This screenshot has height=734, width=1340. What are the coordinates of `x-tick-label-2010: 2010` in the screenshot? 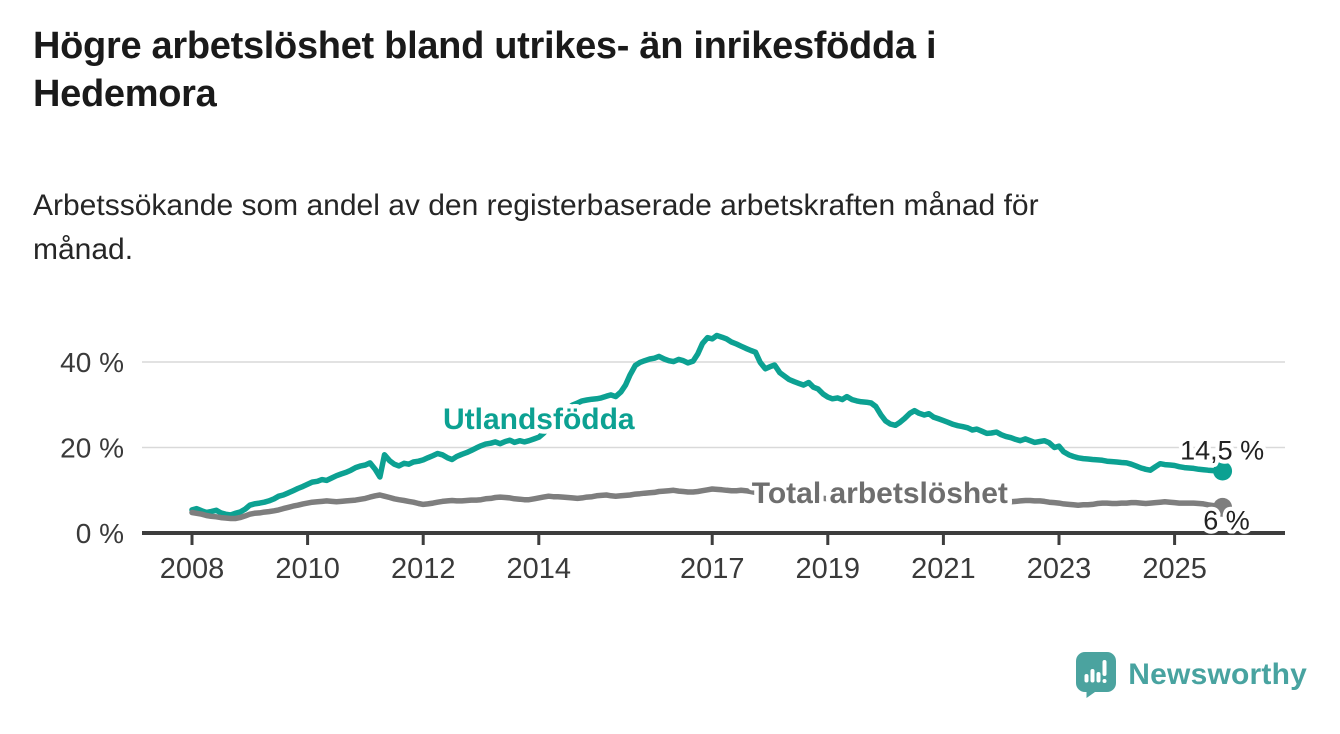 It's located at (307, 569).